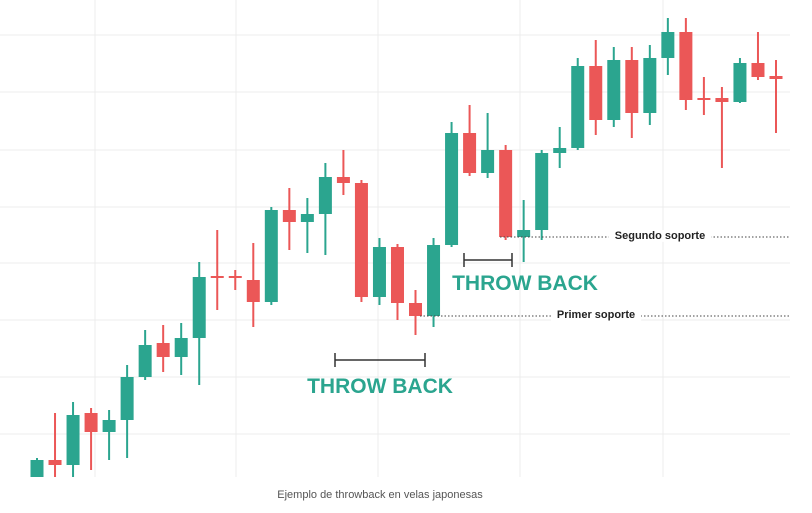  I want to click on support-label: Segundo soporte, so click(660, 236).